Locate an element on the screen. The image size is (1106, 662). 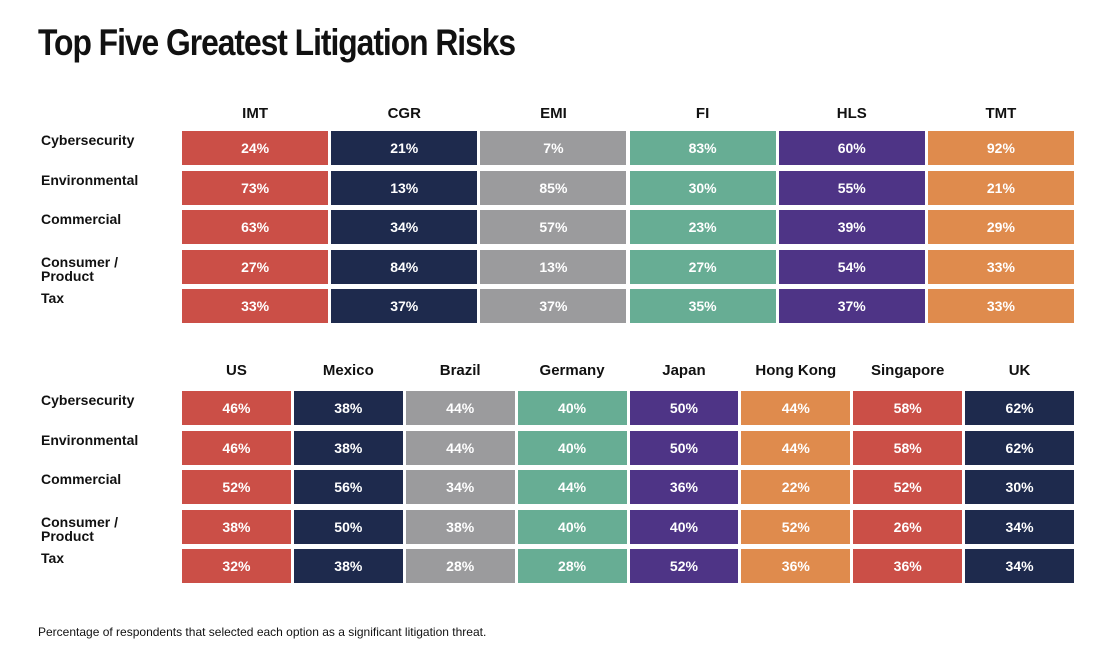
cell-cybersecurity-mexico: 38% is located at coordinates (348, 408).